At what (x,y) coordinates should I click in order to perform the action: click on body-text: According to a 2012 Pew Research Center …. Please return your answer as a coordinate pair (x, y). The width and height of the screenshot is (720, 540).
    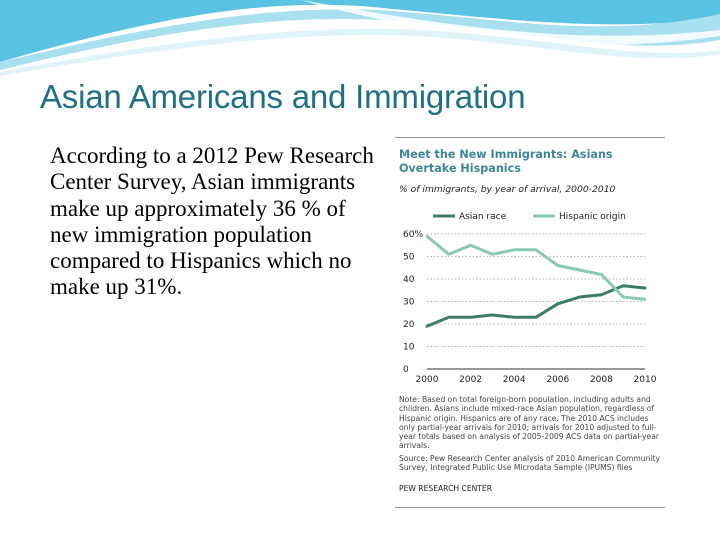
    Looking at the image, I should click on (212, 221).